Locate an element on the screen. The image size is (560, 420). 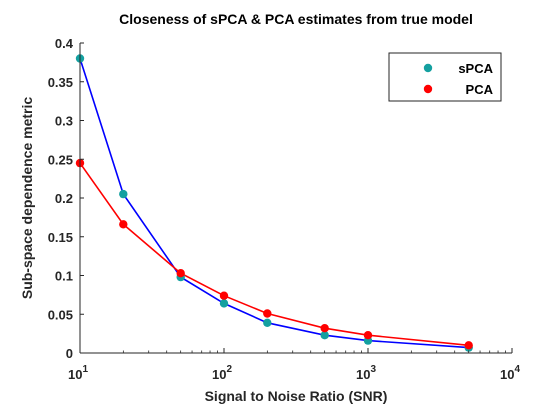
legend-box is located at coordinates (445, 77).